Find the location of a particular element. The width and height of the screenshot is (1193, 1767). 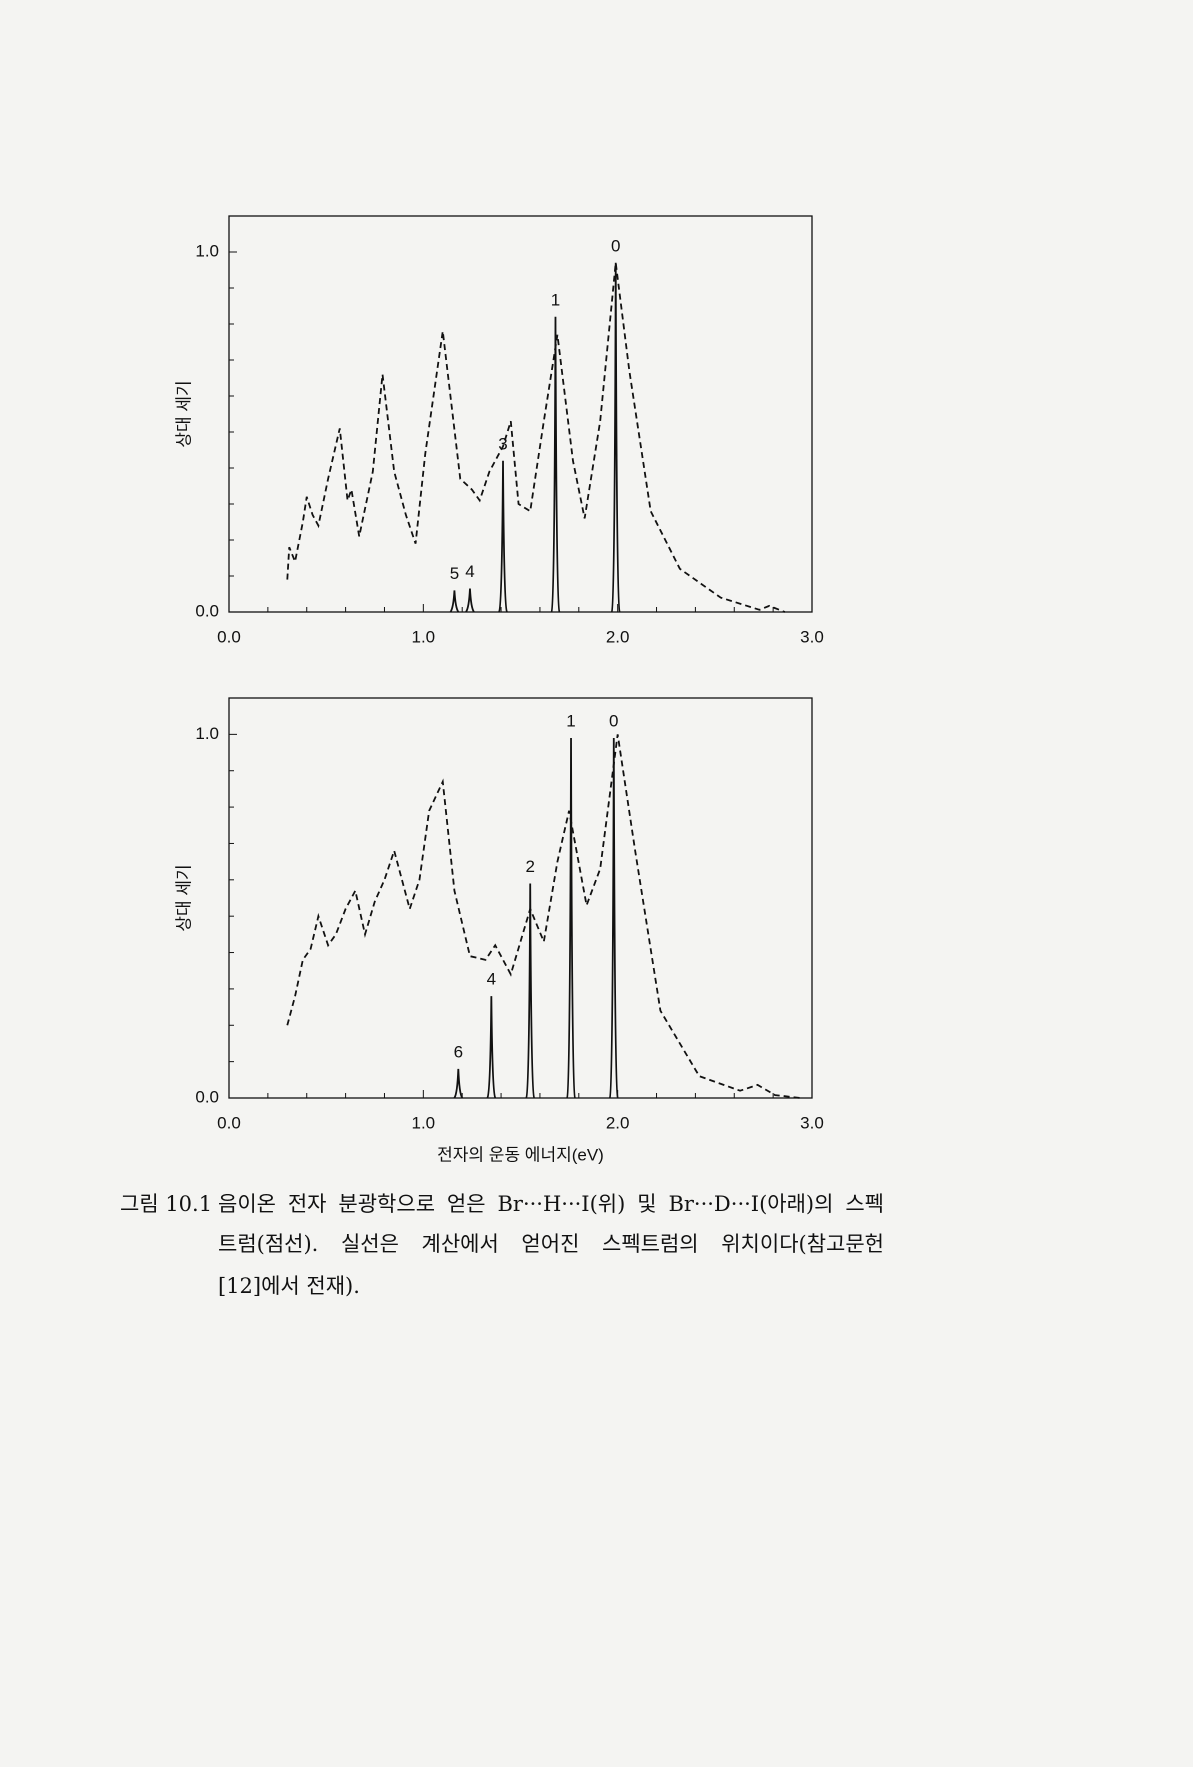

caption-line: 트럼(점선). 실선은 계산에서 얻어진 스펙트럼의 위치이다(참고문헌 is located at coordinates (551, 1244).